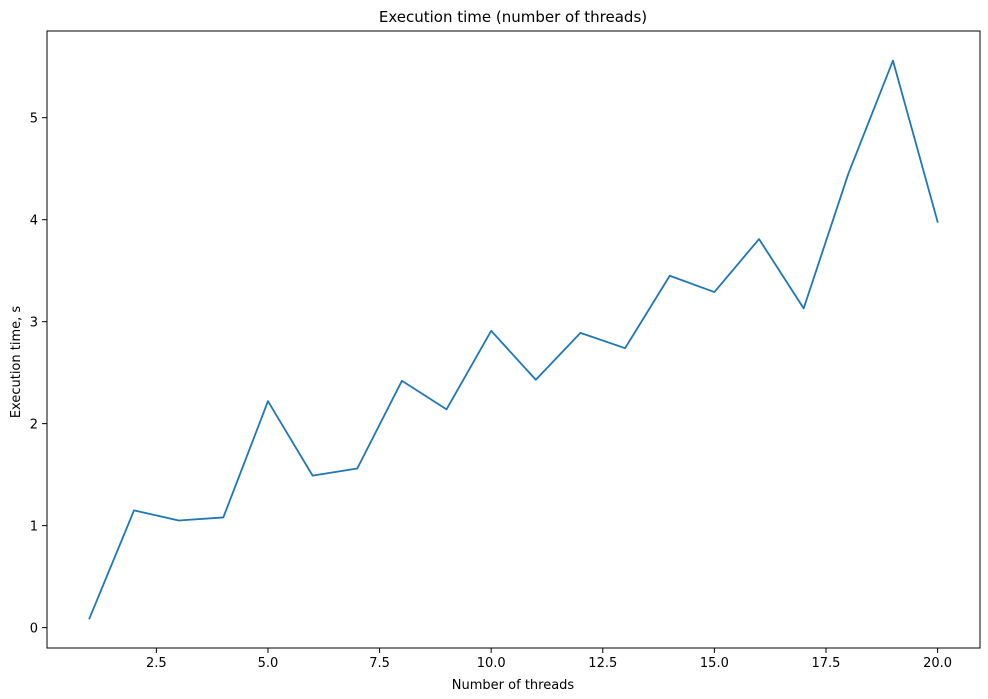  Describe the element at coordinates (491, 663) in the screenshot. I see `x-tick-label: 10.0` at that location.